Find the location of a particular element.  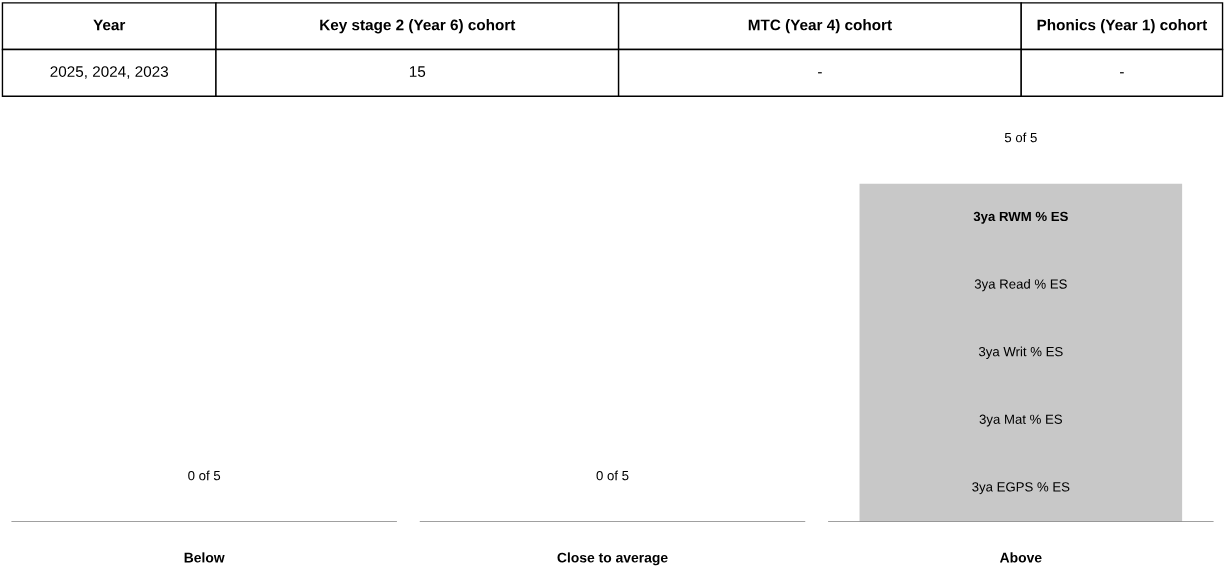

annotation: 3ya Mat % ES is located at coordinates (1021, 420).